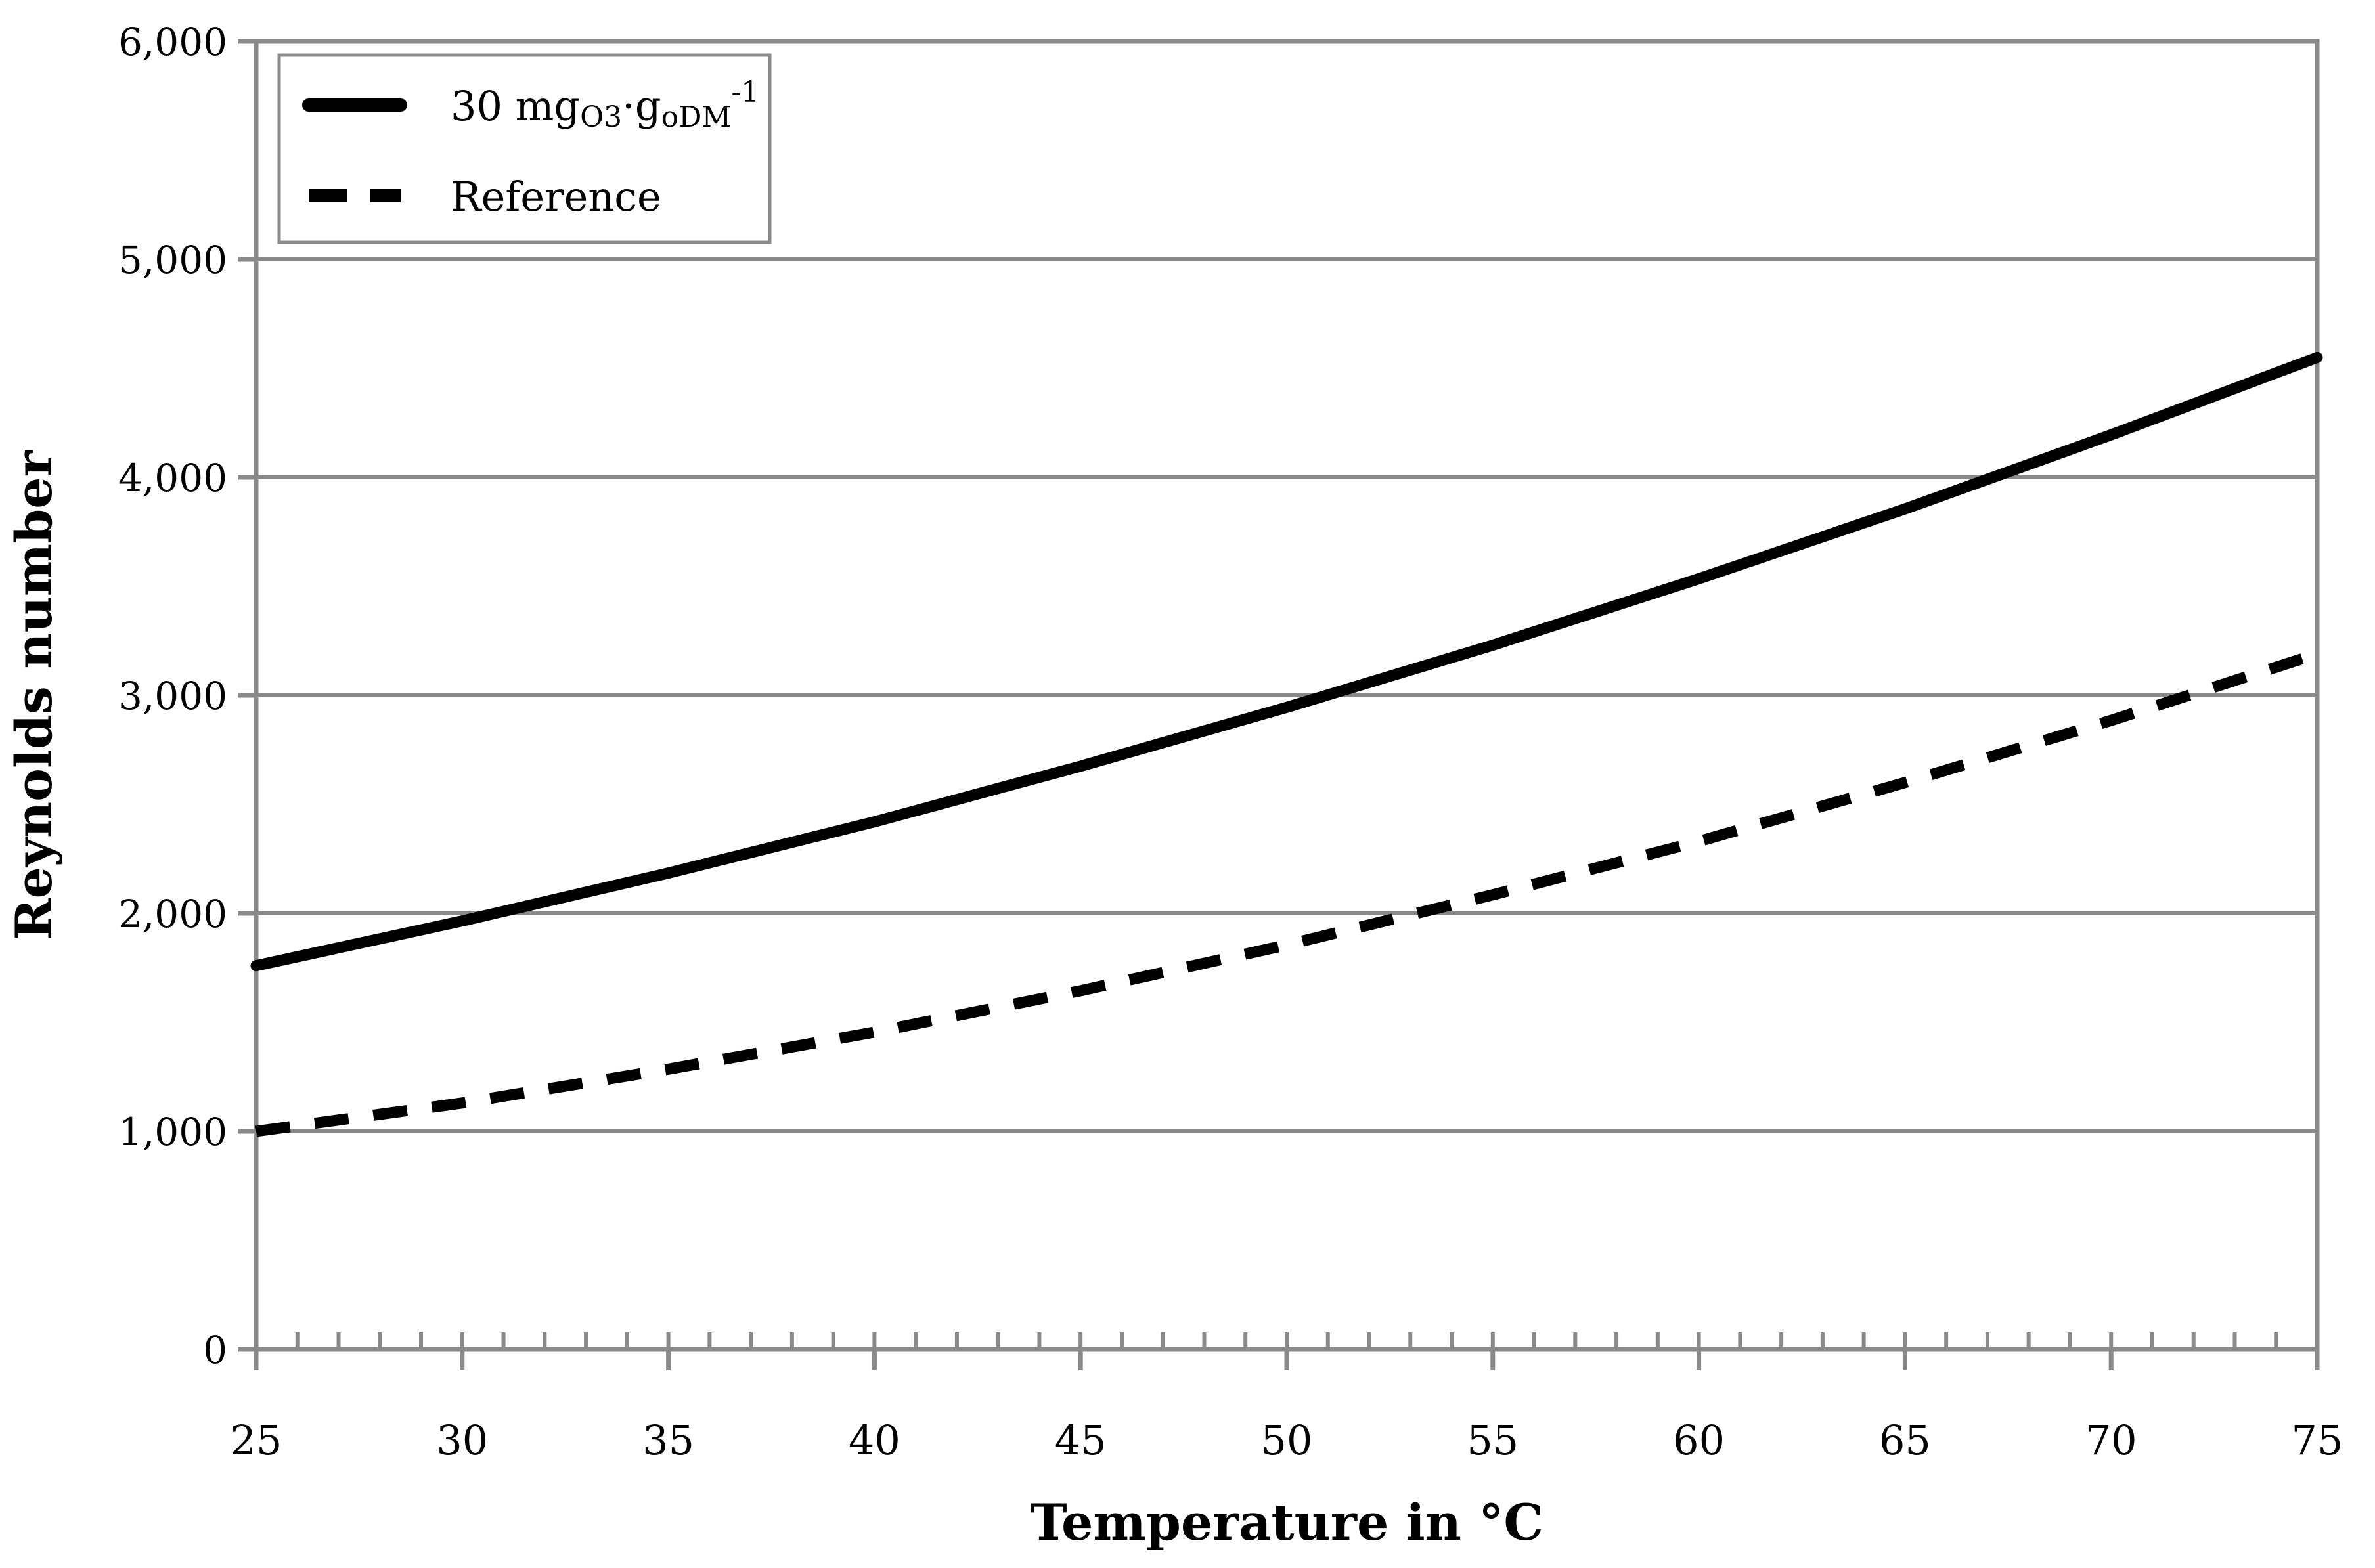 The height and width of the screenshot is (1568, 2375). Describe the element at coordinates (1286, 1523) in the screenshot. I see `x-axis-title: Temperature in °C` at that location.